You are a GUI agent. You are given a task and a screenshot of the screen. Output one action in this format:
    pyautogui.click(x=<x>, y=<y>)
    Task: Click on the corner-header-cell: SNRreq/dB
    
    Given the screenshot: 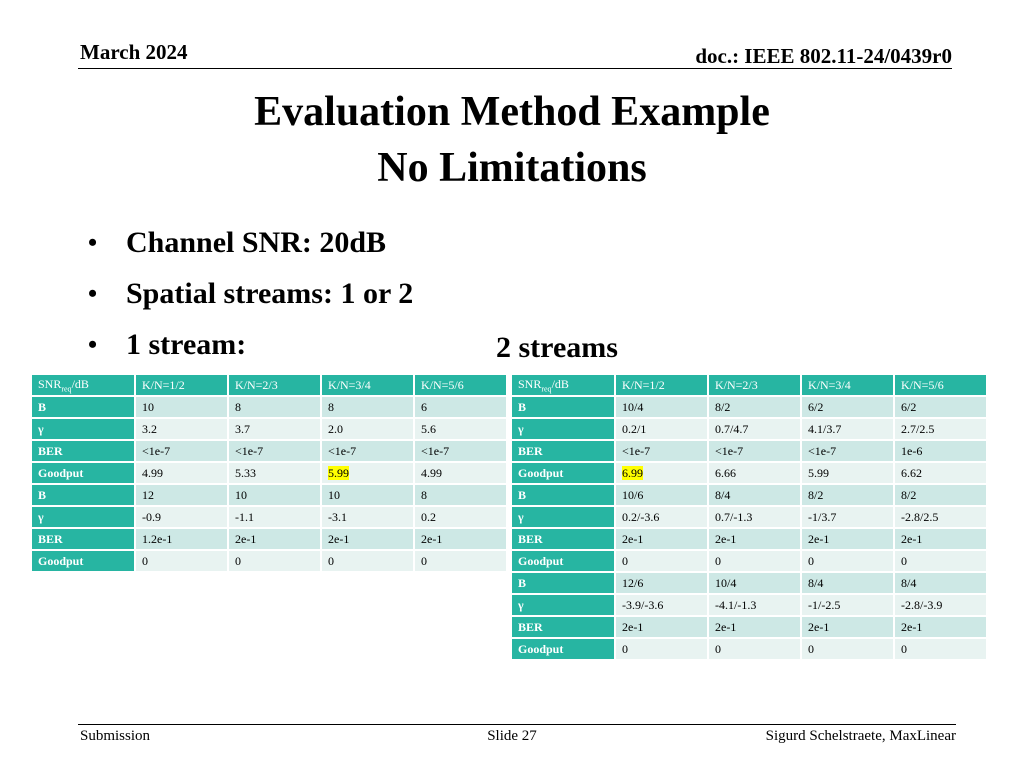 What is the action you would take?
    pyautogui.click(x=83, y=385)
    